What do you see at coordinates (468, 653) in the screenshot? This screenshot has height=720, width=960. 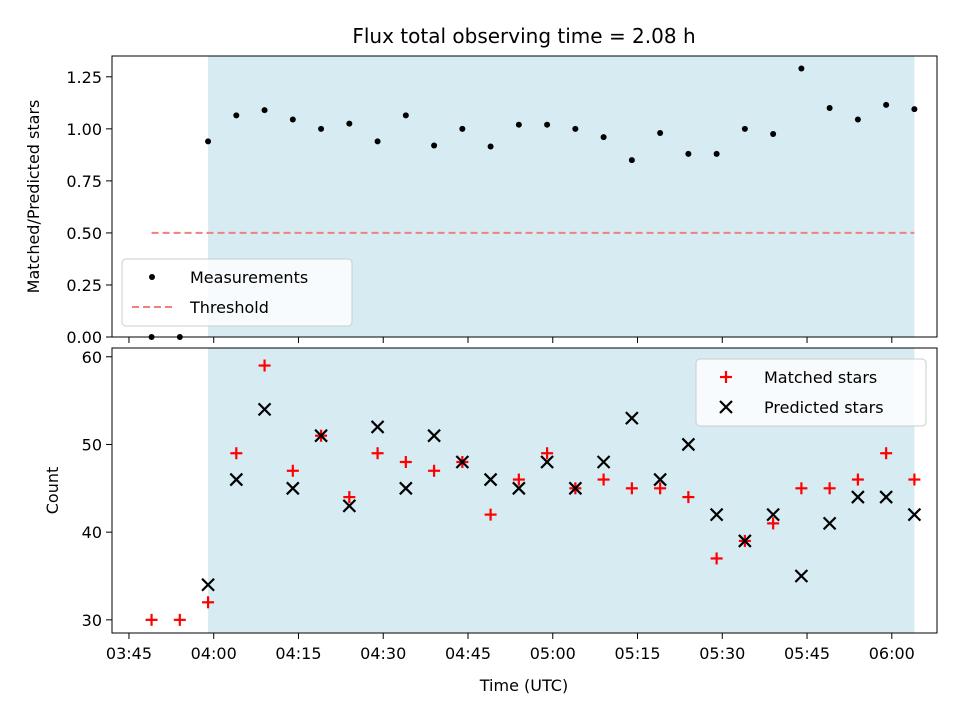 I see `x-tick-label: 04:45` at bounding box center [468, 653].